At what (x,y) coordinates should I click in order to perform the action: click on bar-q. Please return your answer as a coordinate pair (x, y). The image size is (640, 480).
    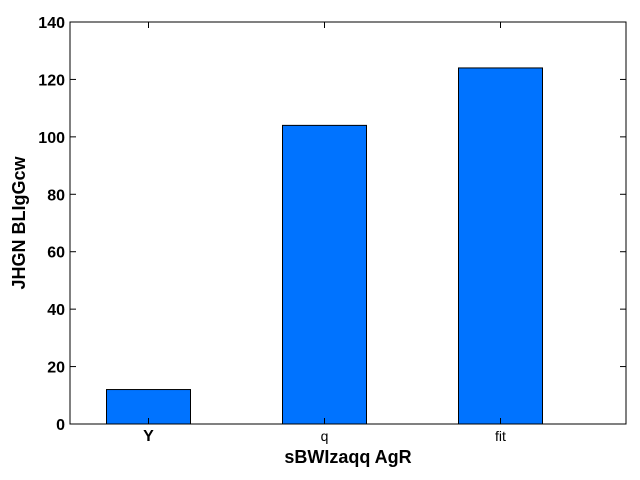
    Looking at the image, I should click on (324, 274).